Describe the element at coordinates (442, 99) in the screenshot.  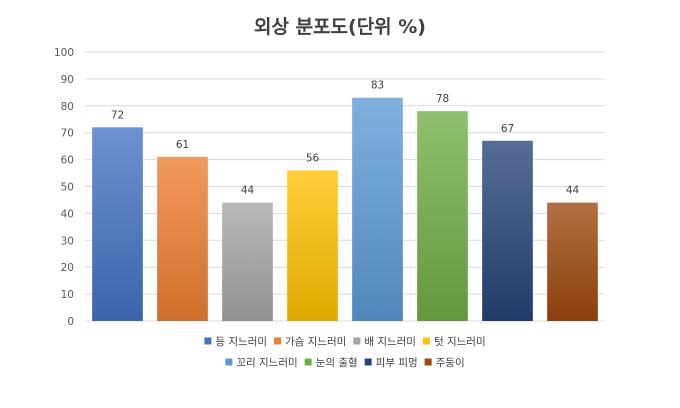
I see `data-label: 78` at that location.